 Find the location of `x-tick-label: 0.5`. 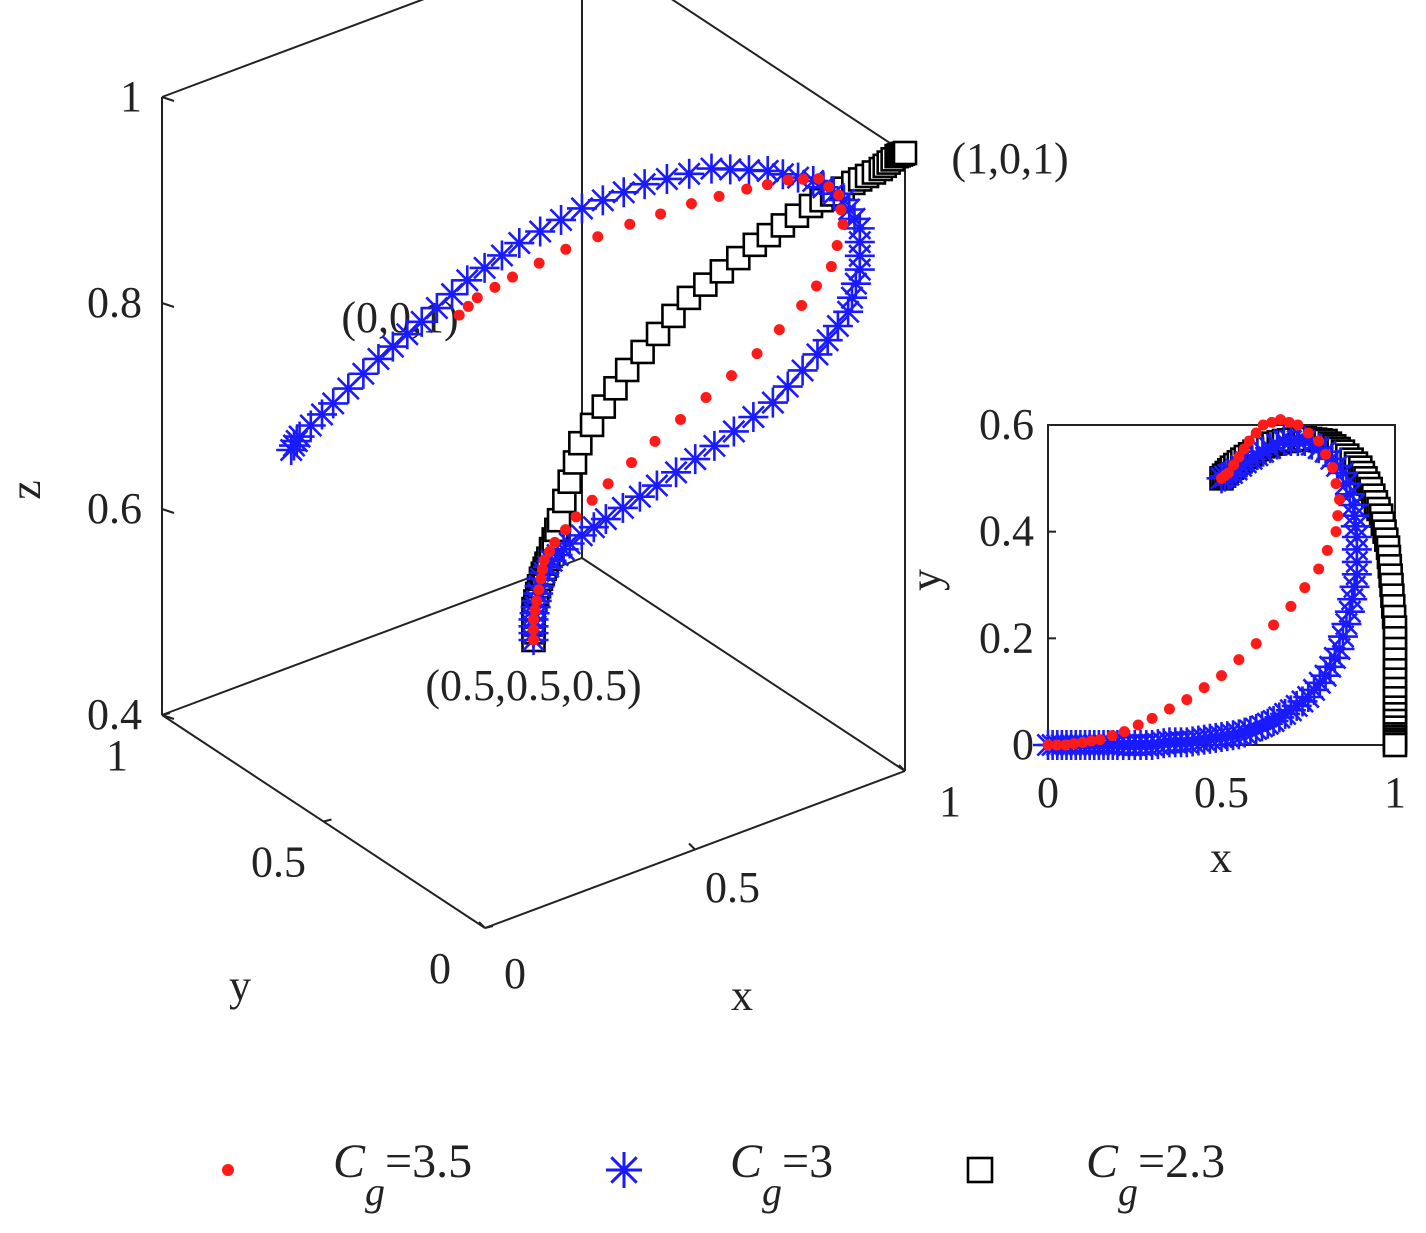

x-tick-label: 0.5 is located at coordinates (732, 887).